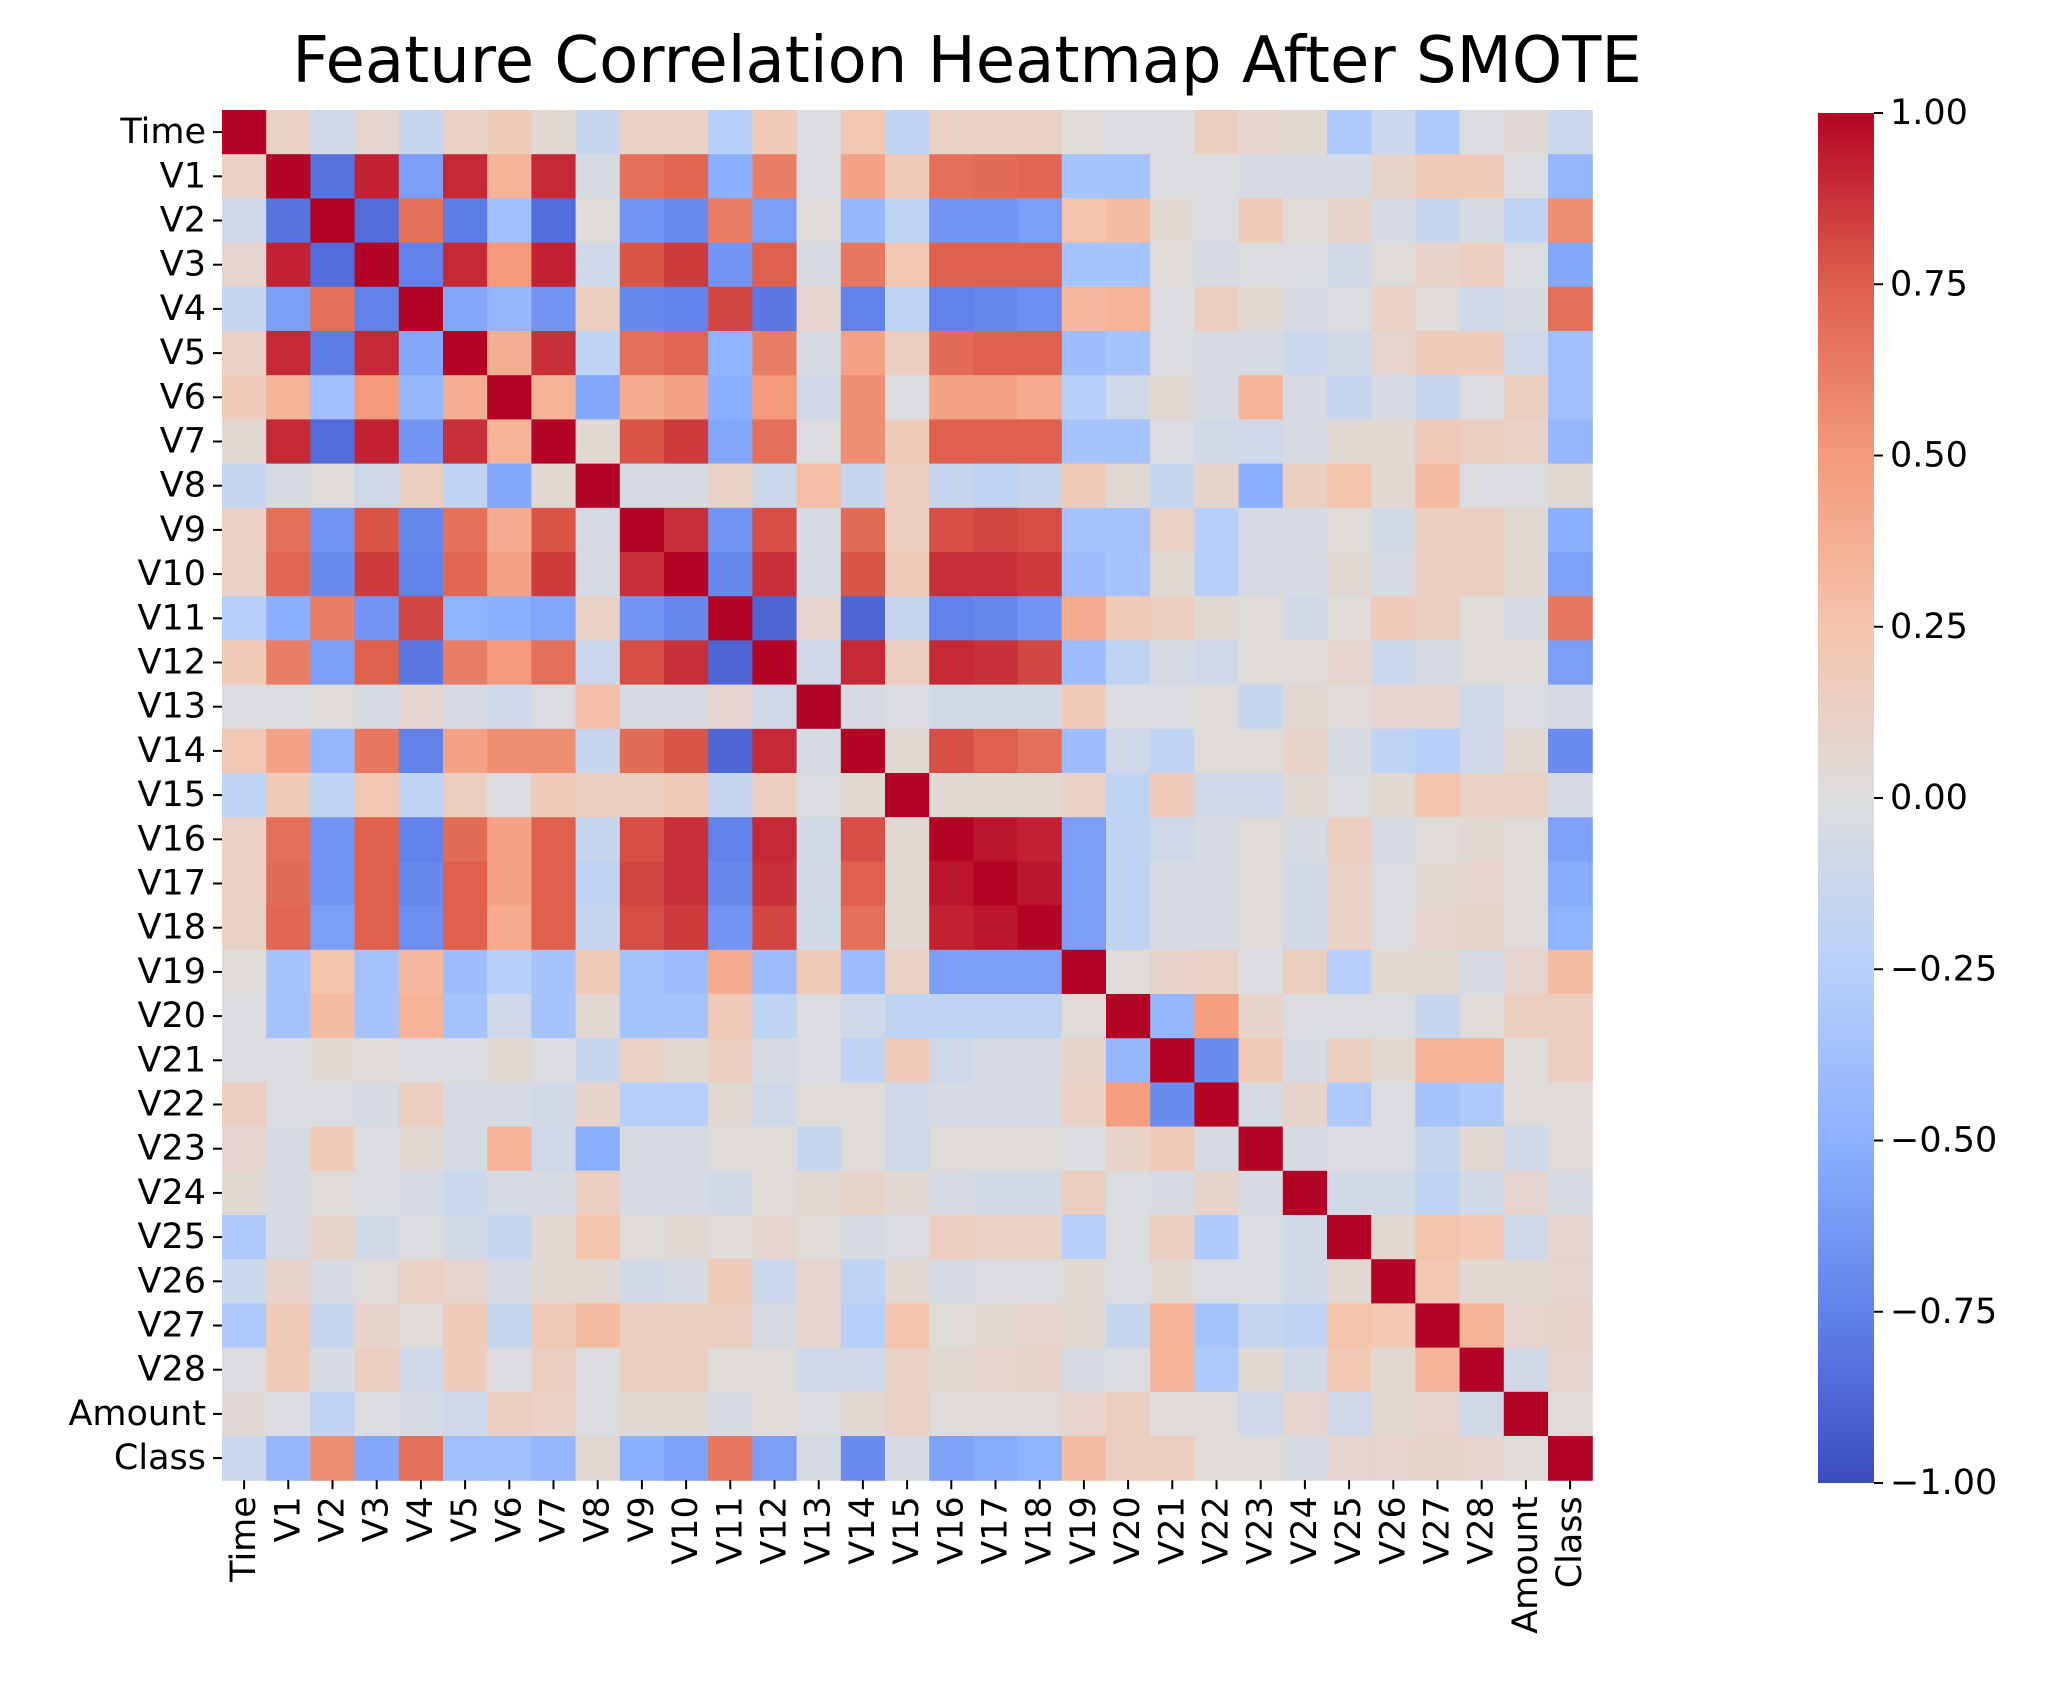  What do you see at coordinates (183, 353) in the screenshot?
I see `y-tick-label: V5` at bounding box center [183, 353].